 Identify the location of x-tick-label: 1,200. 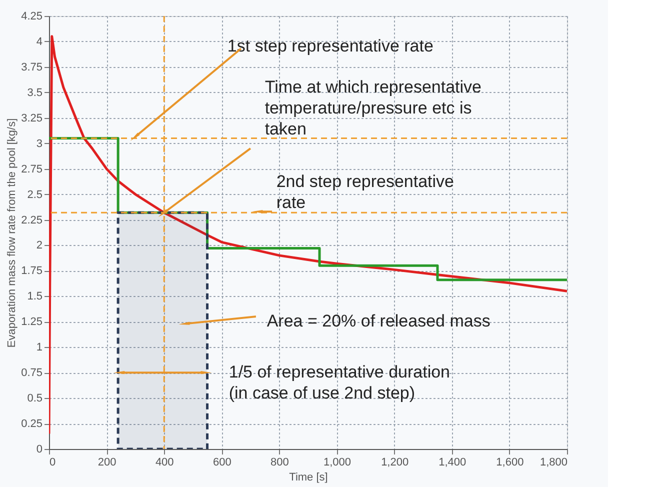
(395, 462).